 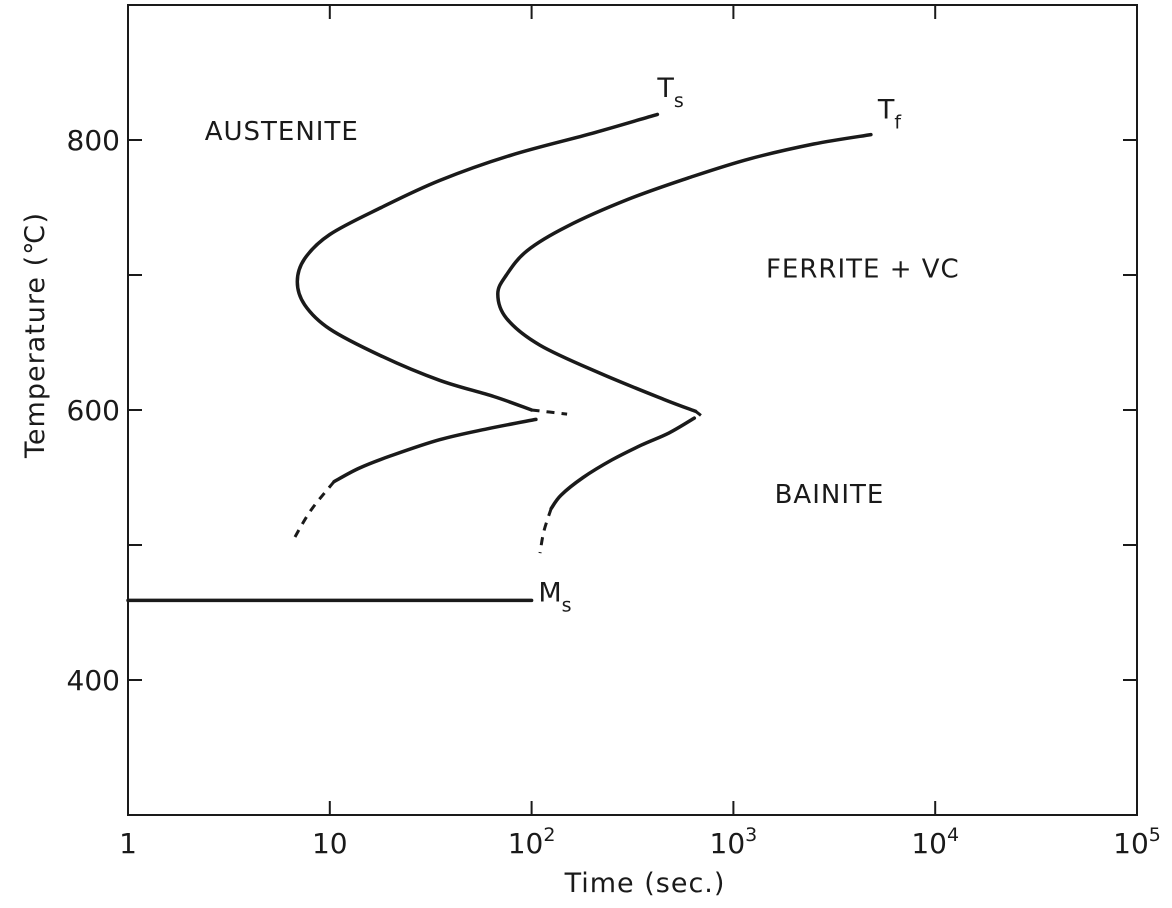 What do you see at coordinates (890, 113) in the screenshot?
I see `curve-label-tf: Tf` at bounding box center [890, 113].